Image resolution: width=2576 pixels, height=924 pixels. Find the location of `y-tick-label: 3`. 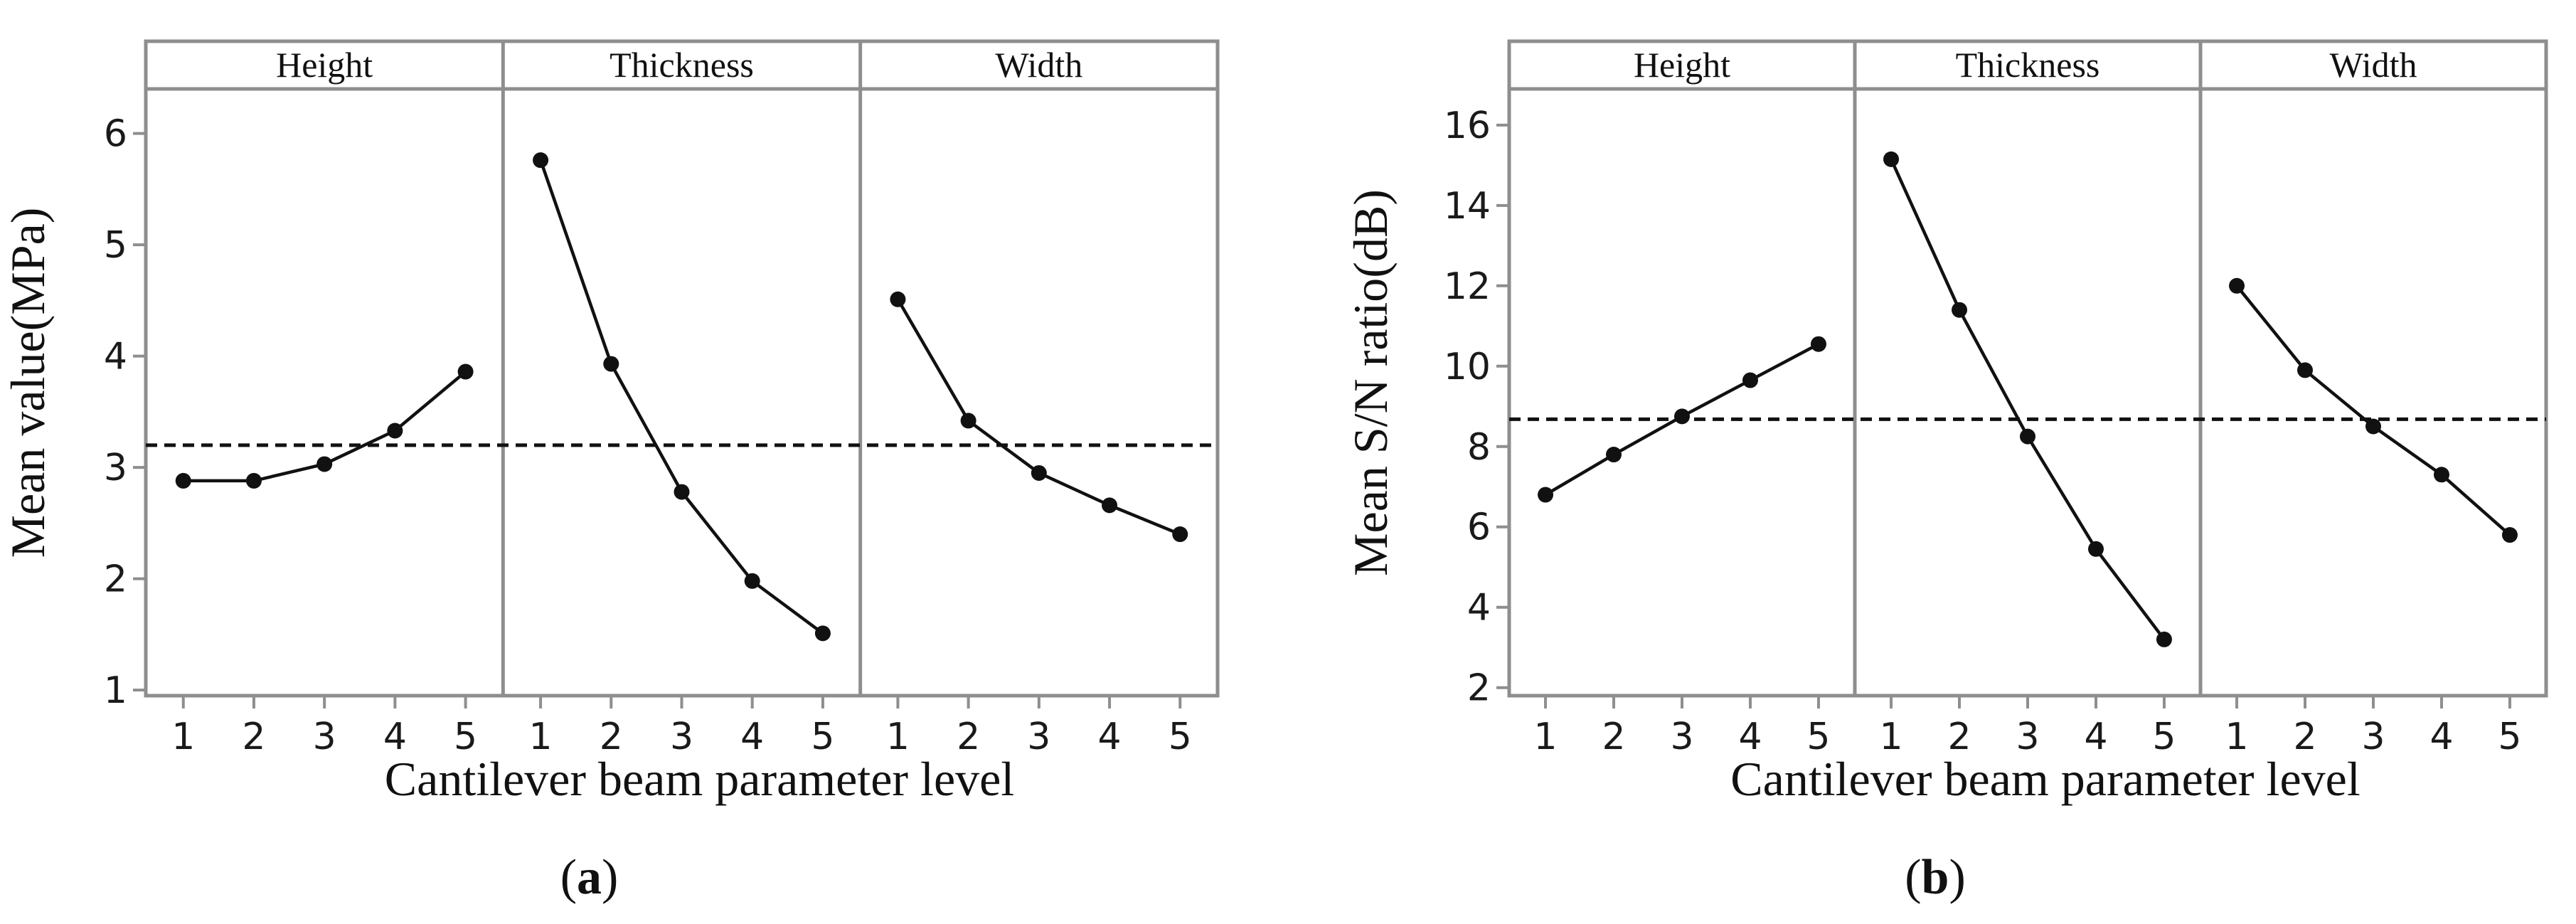

y-tick-label: 3 is located at coordinates (115, 468).